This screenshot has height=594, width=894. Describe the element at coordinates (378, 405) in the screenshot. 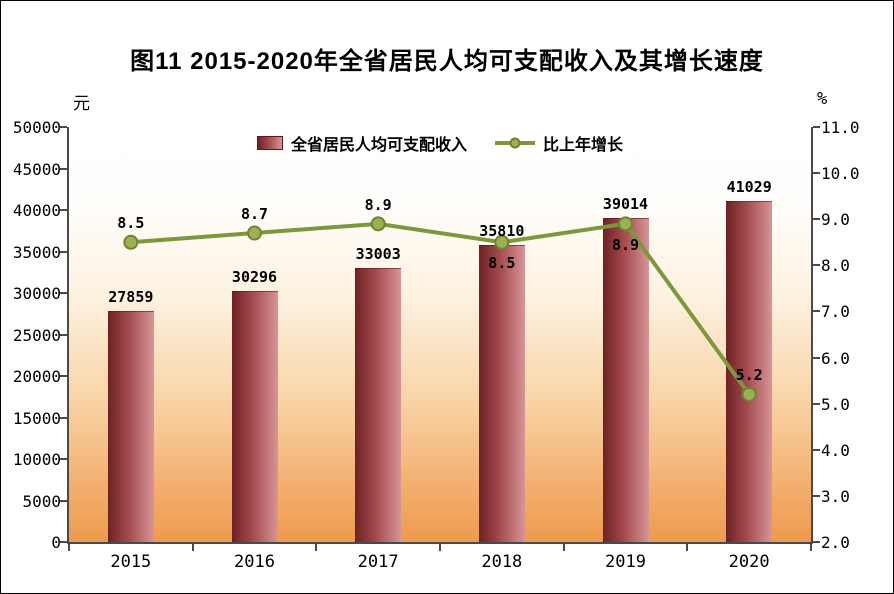

I see `bar-2017` at that location.